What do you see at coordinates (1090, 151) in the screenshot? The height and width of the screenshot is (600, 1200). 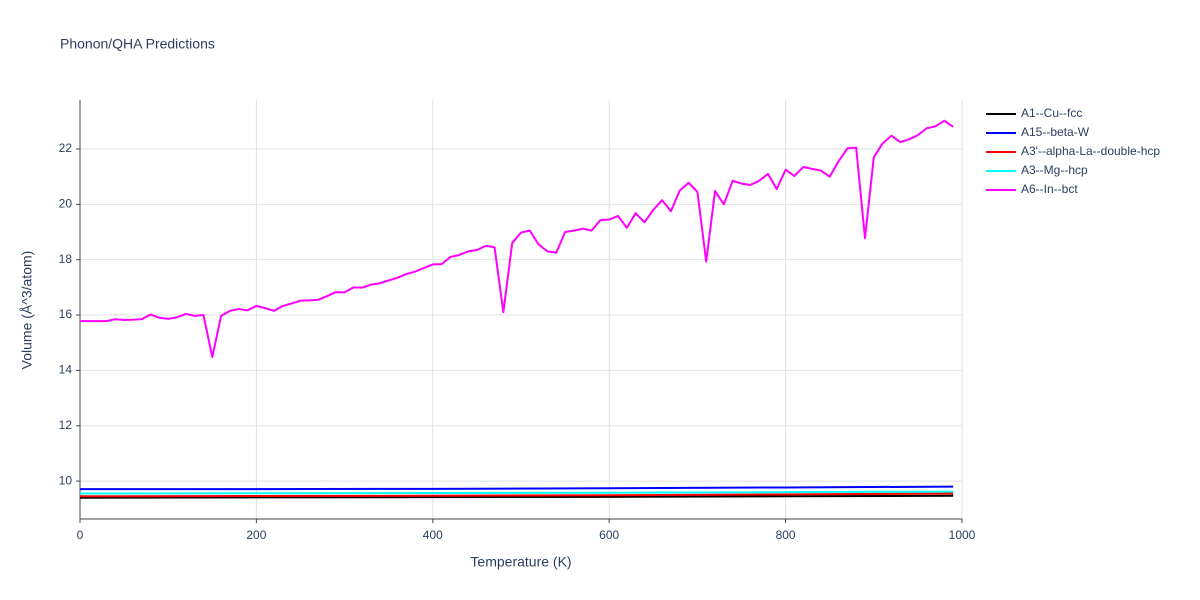 I see `legend-label: A3'--alpha-La--double-hcp` at bounding box center [1090, 151].